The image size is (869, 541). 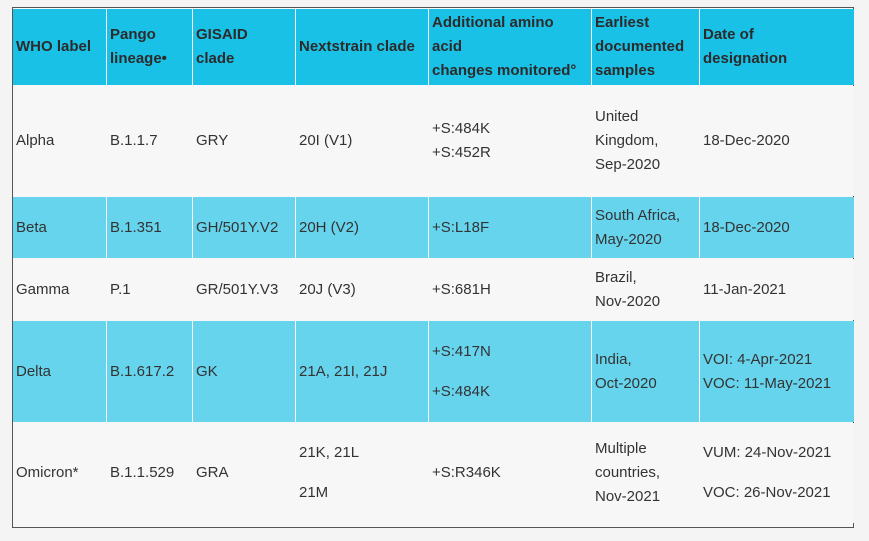 I want to click on cell-date-of-designation: VUM: 24-Nov-2021 VOC: 26-Nov-2021, so click(x=777, y=473).